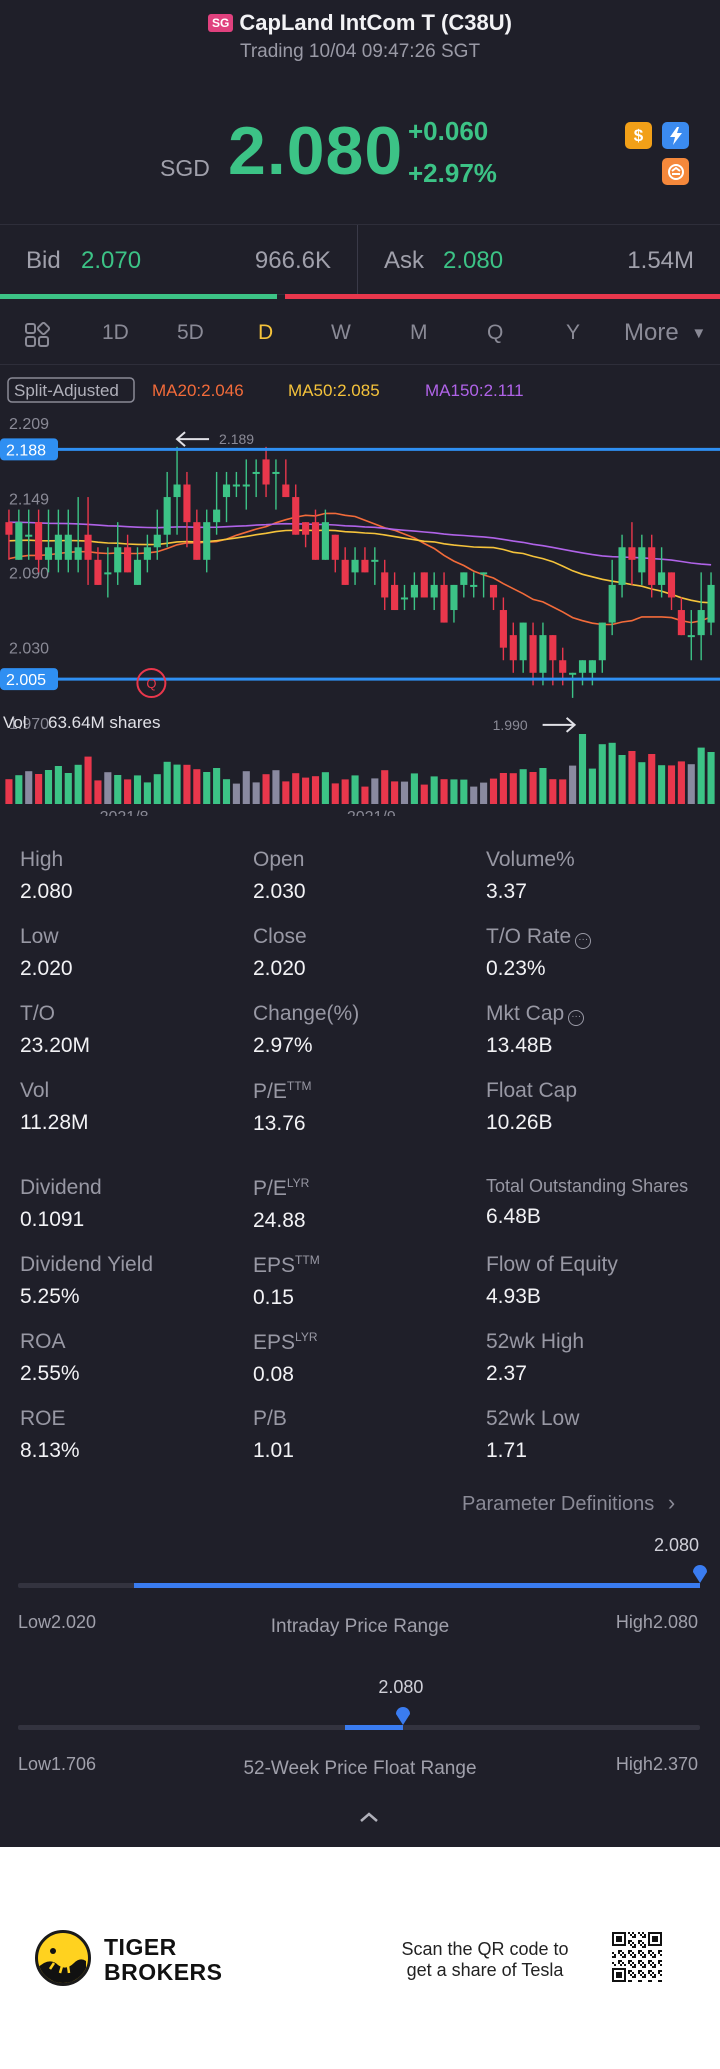  I want to click on period-low-label: 1.990, so click(510, 725).